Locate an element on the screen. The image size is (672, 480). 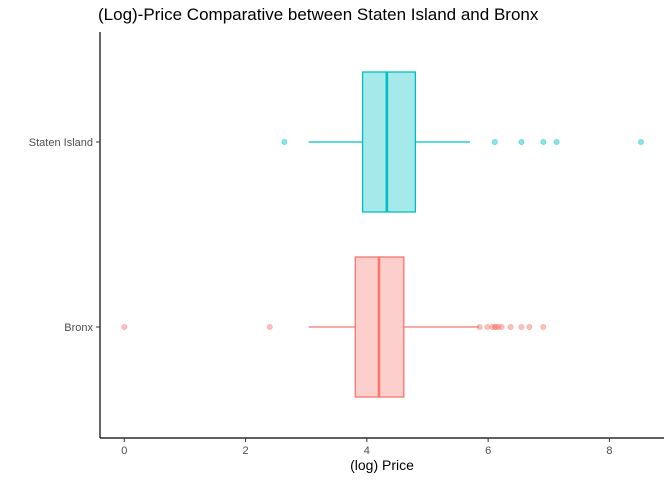
x-tick-label: 4 is located at coordinates (367, 451).